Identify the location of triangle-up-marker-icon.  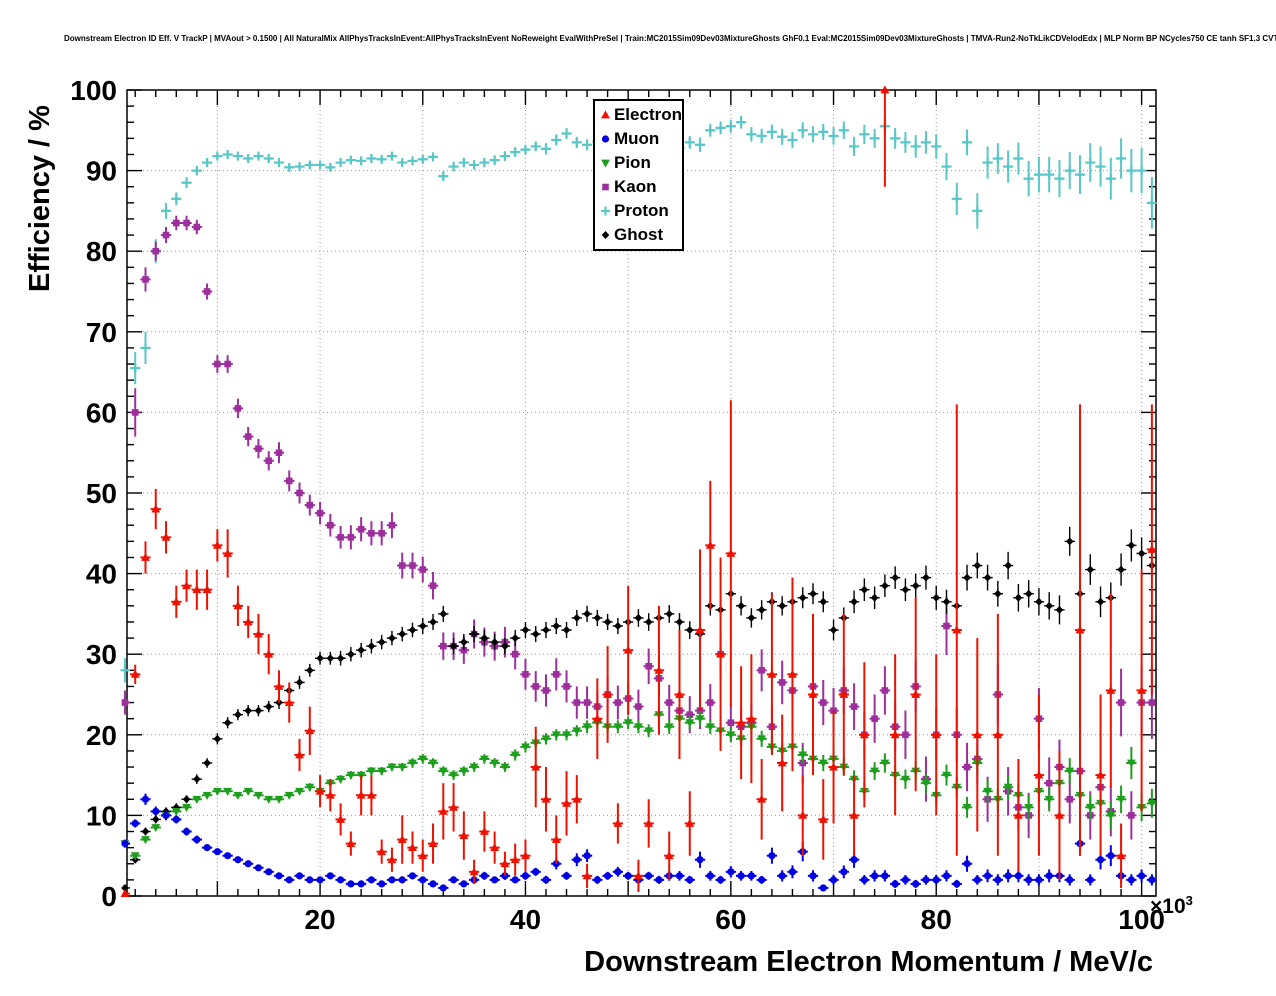
(605, 114).